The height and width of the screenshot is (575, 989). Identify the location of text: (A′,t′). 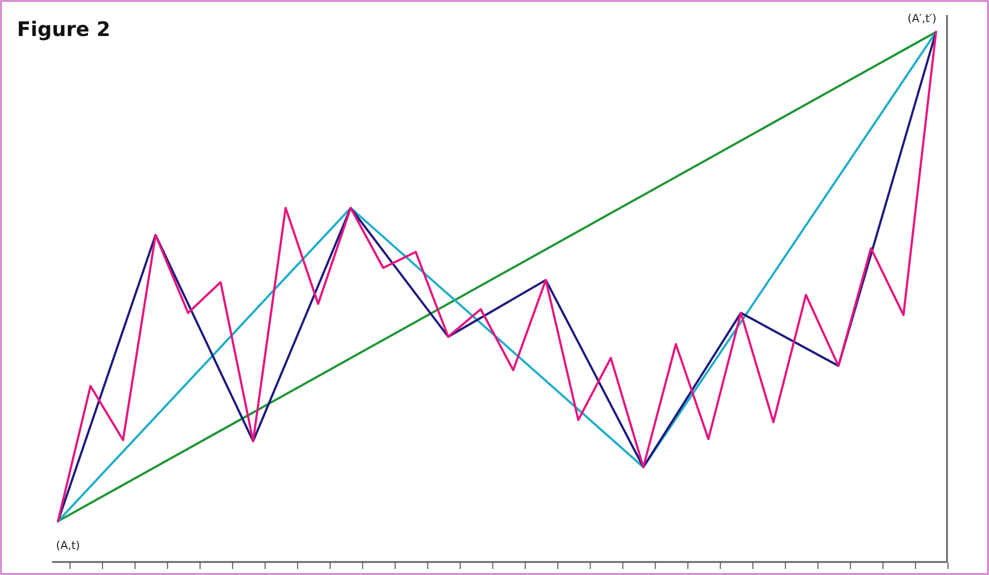
(922, 18).